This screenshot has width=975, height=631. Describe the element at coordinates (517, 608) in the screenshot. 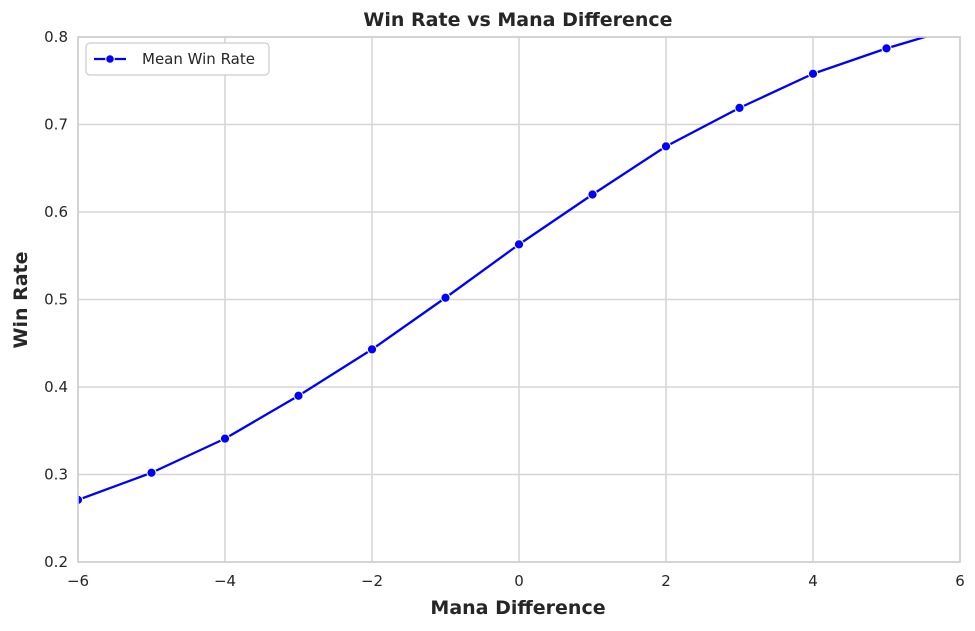

I see `x-axis-label: Mana Difference` at that location.